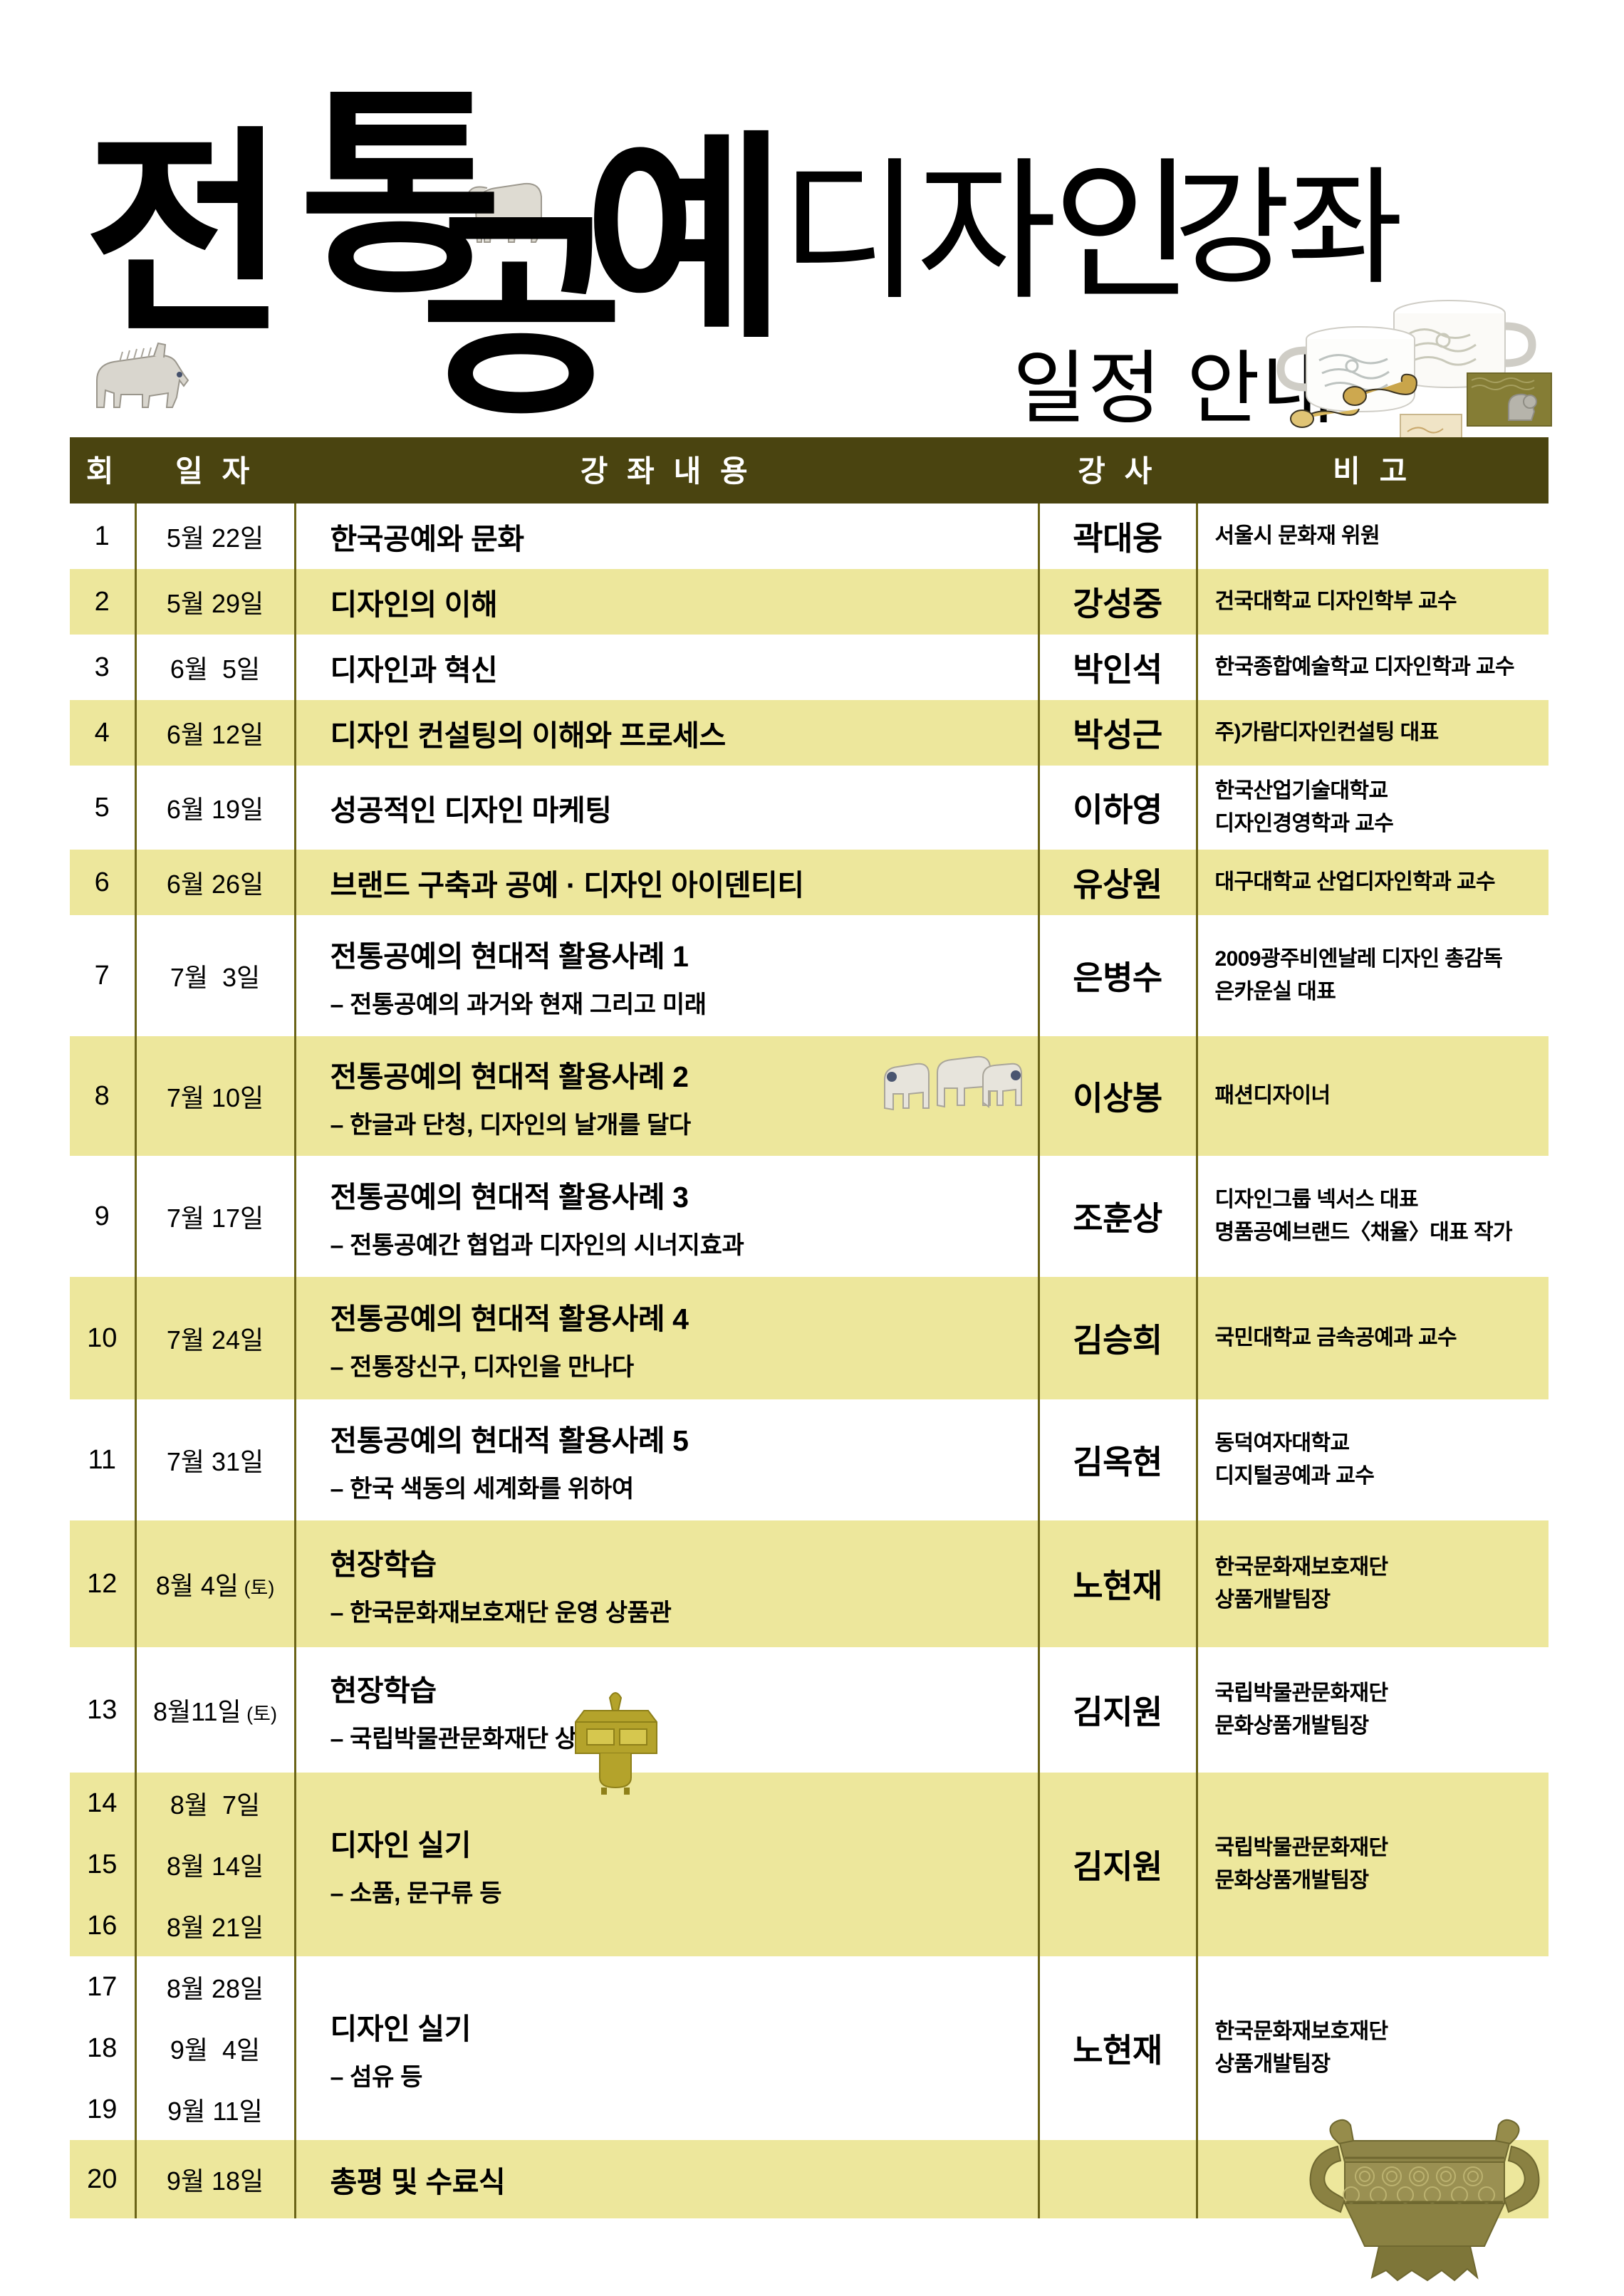 The image size is (1624, 2296). Describe the element at coordinates (103, 2179) in the screenshot. I see `cell-session-no: 20` at that location.